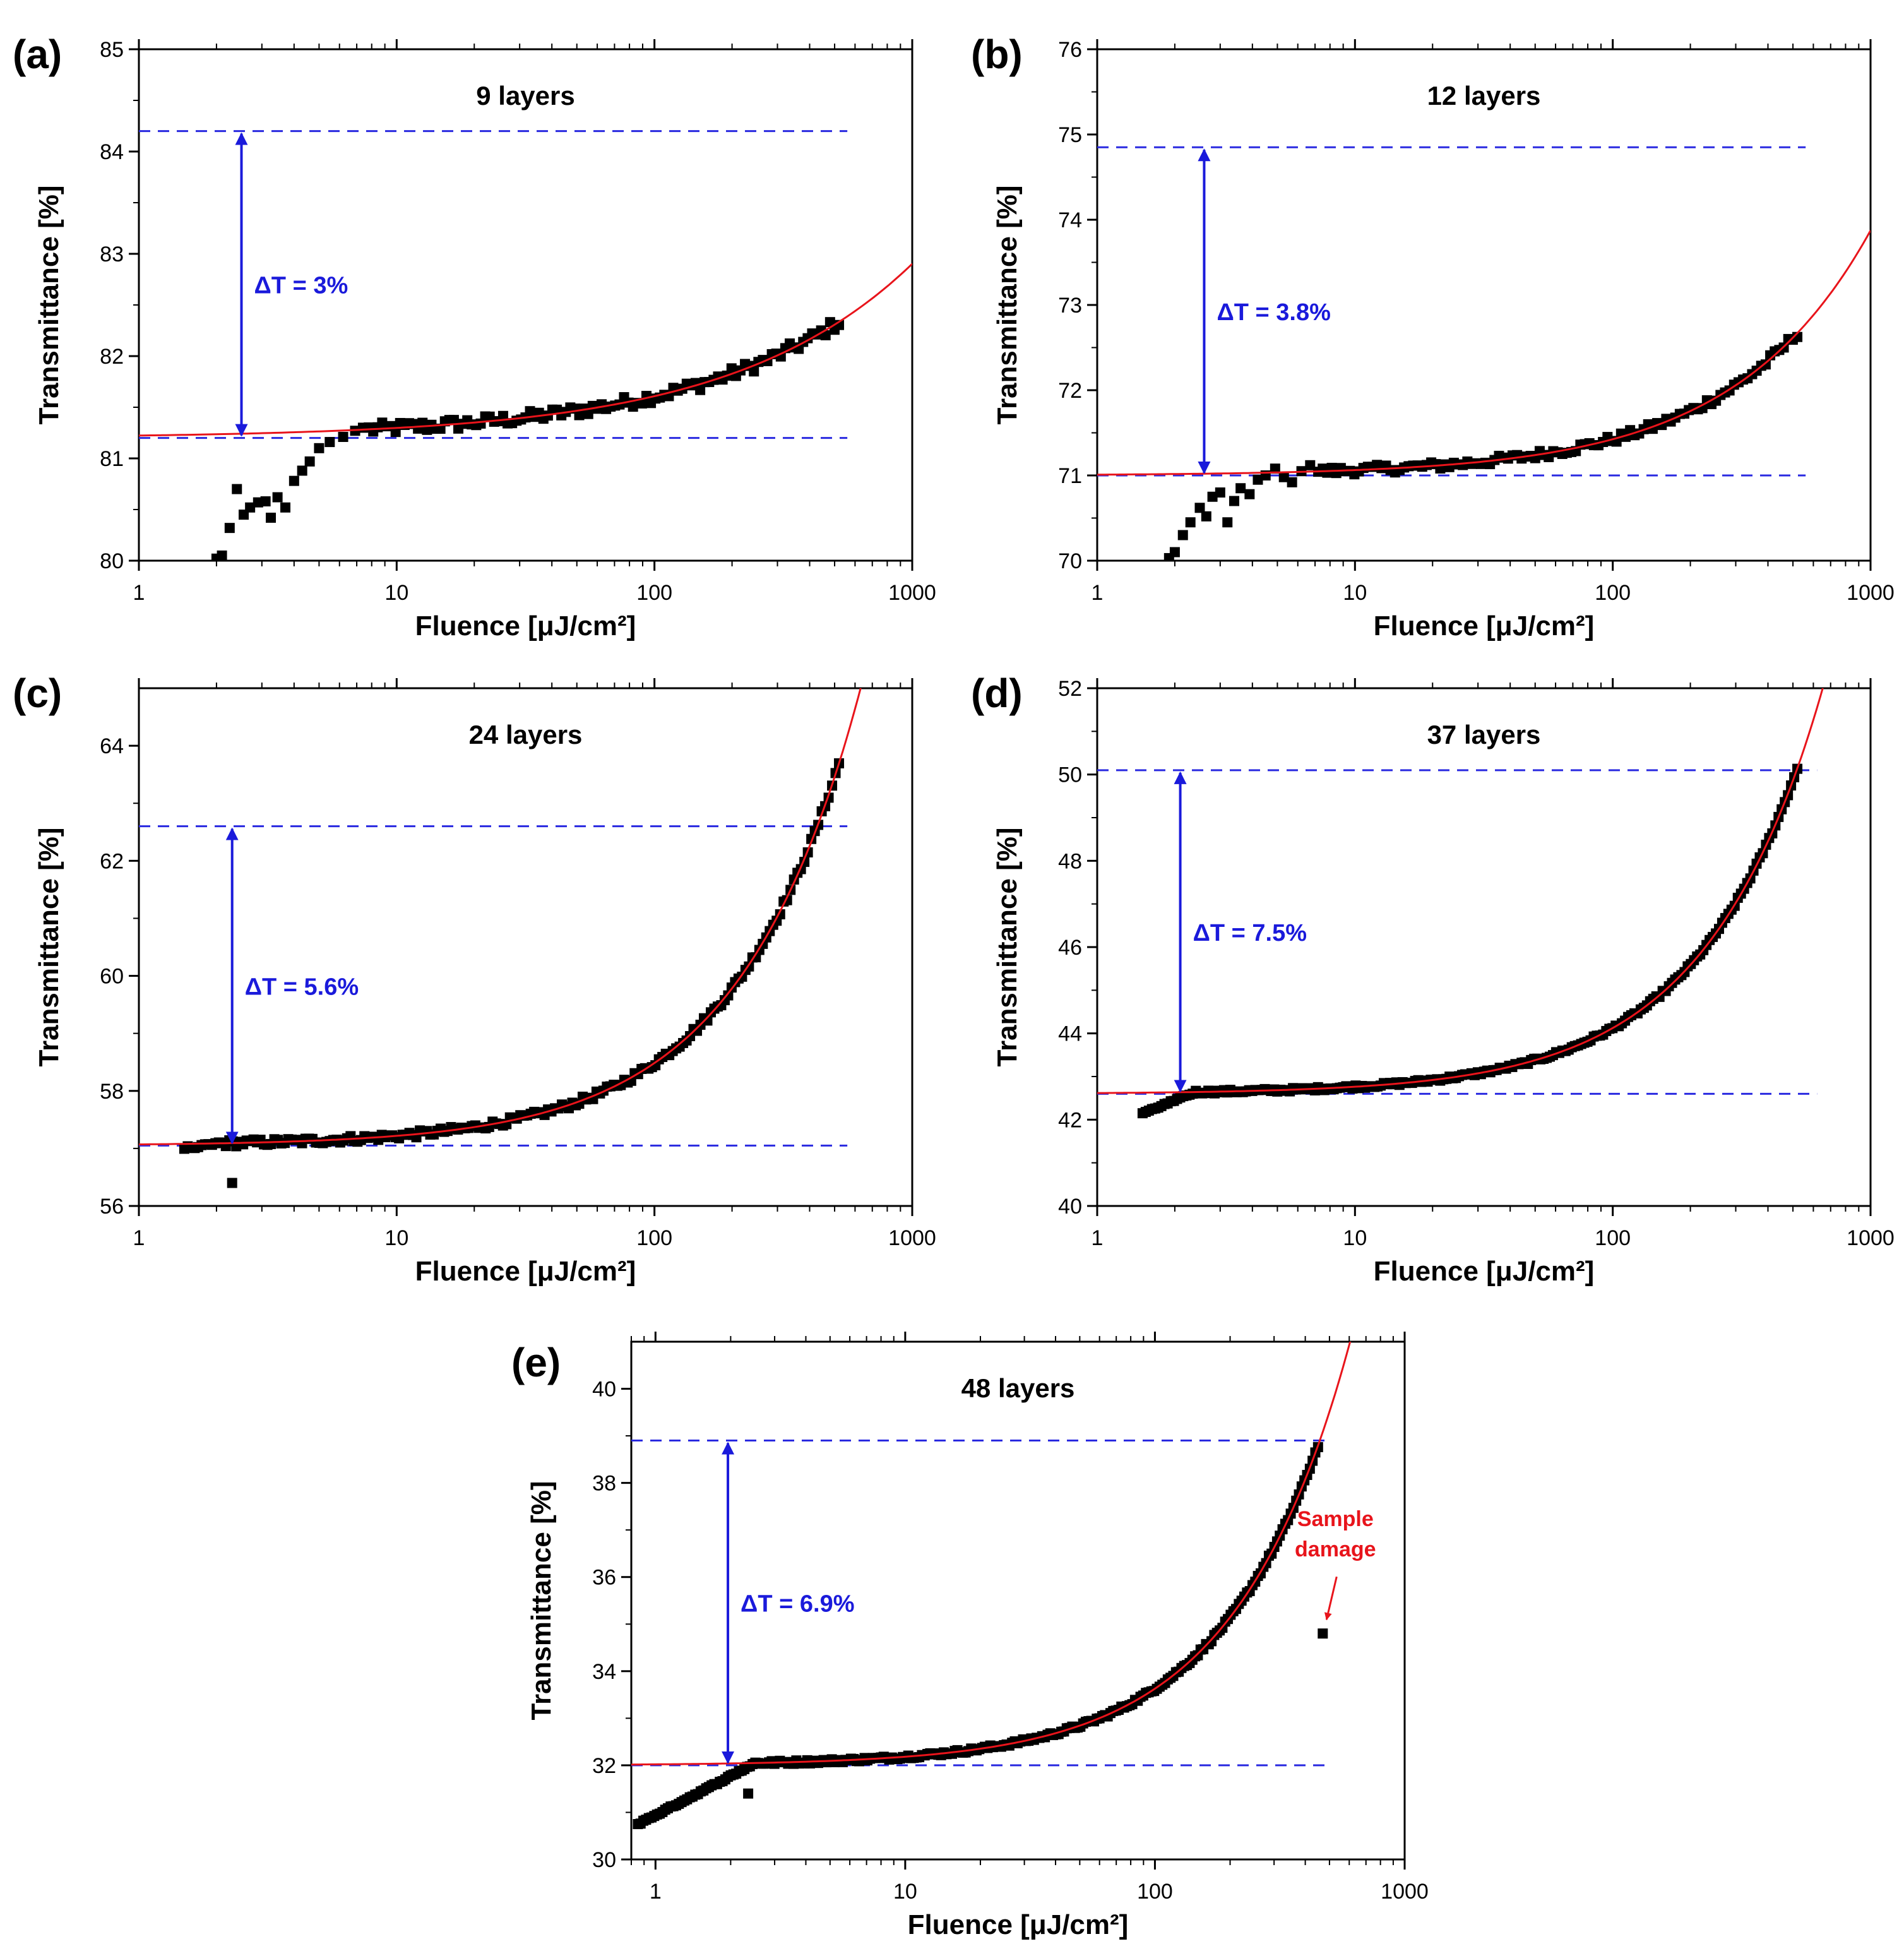 This screenshot has height=1951, width=1904. Describe the element at coordinates (112, 561) in the screenshot. I see `y-tick-label: 80` at that location.